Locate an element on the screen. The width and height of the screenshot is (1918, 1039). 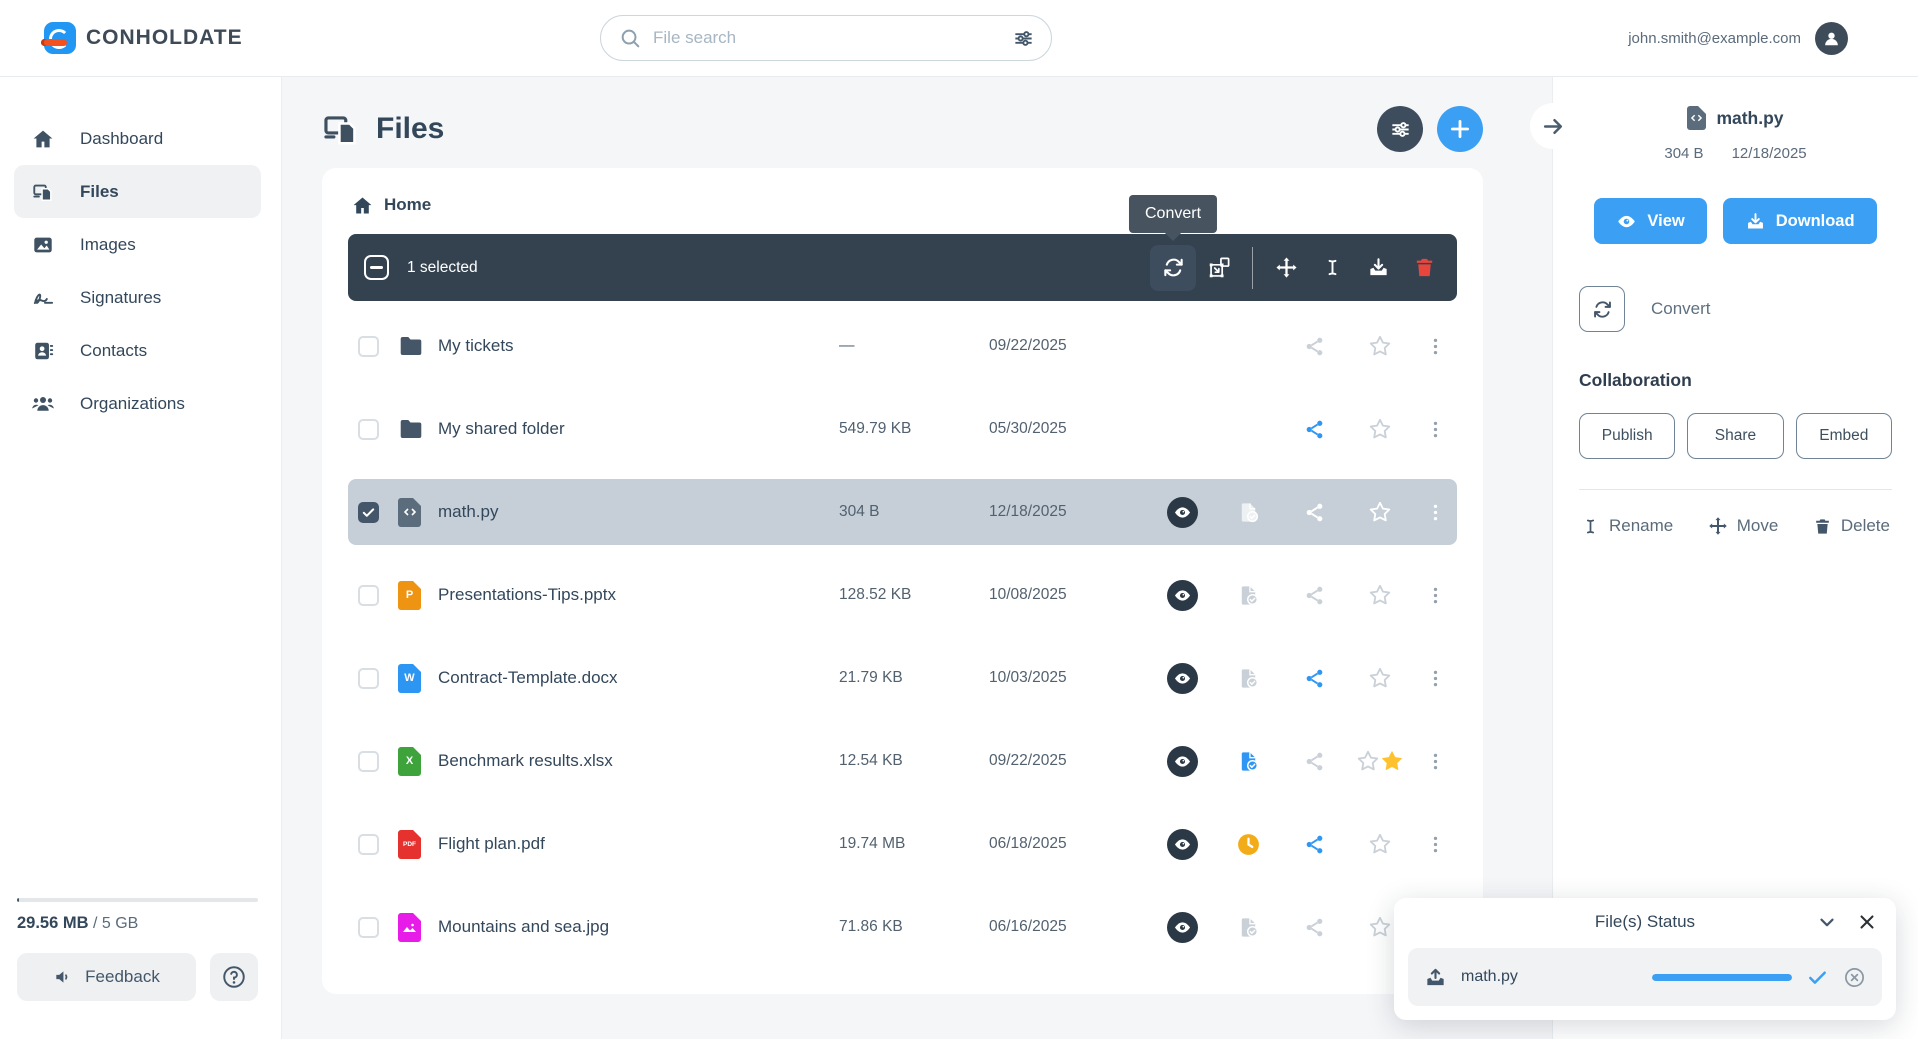
file-name: Presentations-Tips.pptx is located at coordinates (527, 594).